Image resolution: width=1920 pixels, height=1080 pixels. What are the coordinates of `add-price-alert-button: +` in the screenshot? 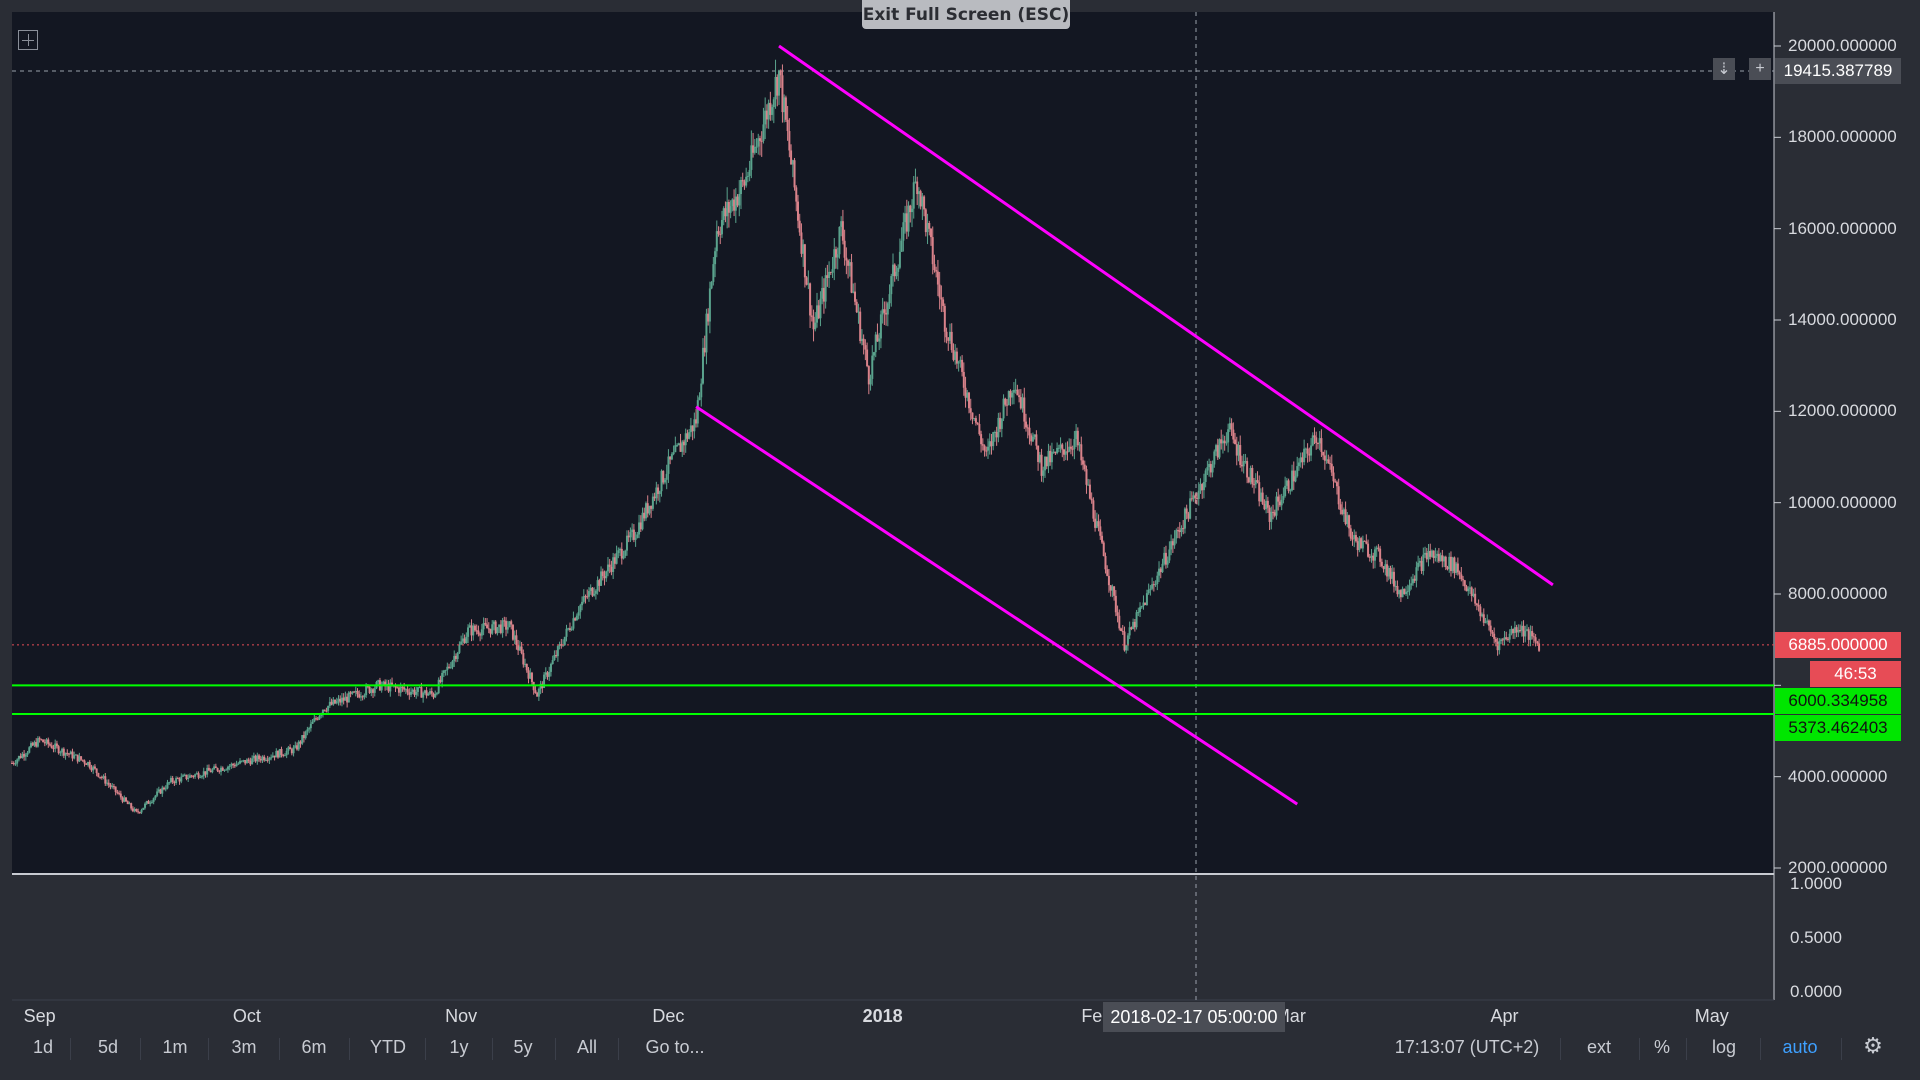 It's located at (1760, 69).